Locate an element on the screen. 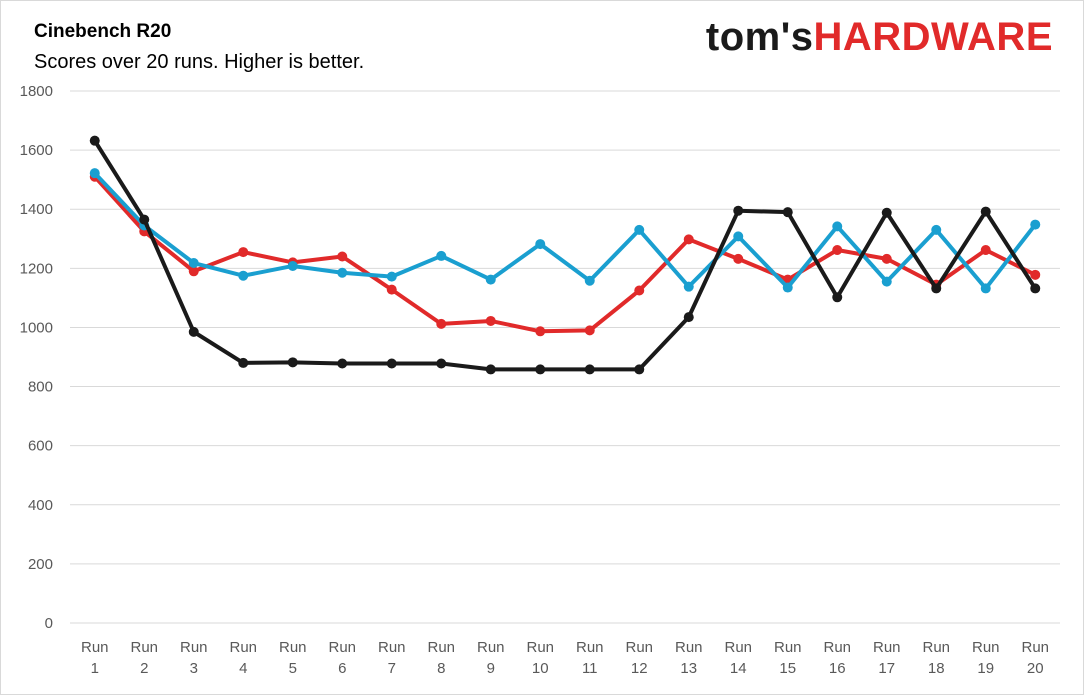  x-tick-label: Run 6 is located at coordinates (342, 658).